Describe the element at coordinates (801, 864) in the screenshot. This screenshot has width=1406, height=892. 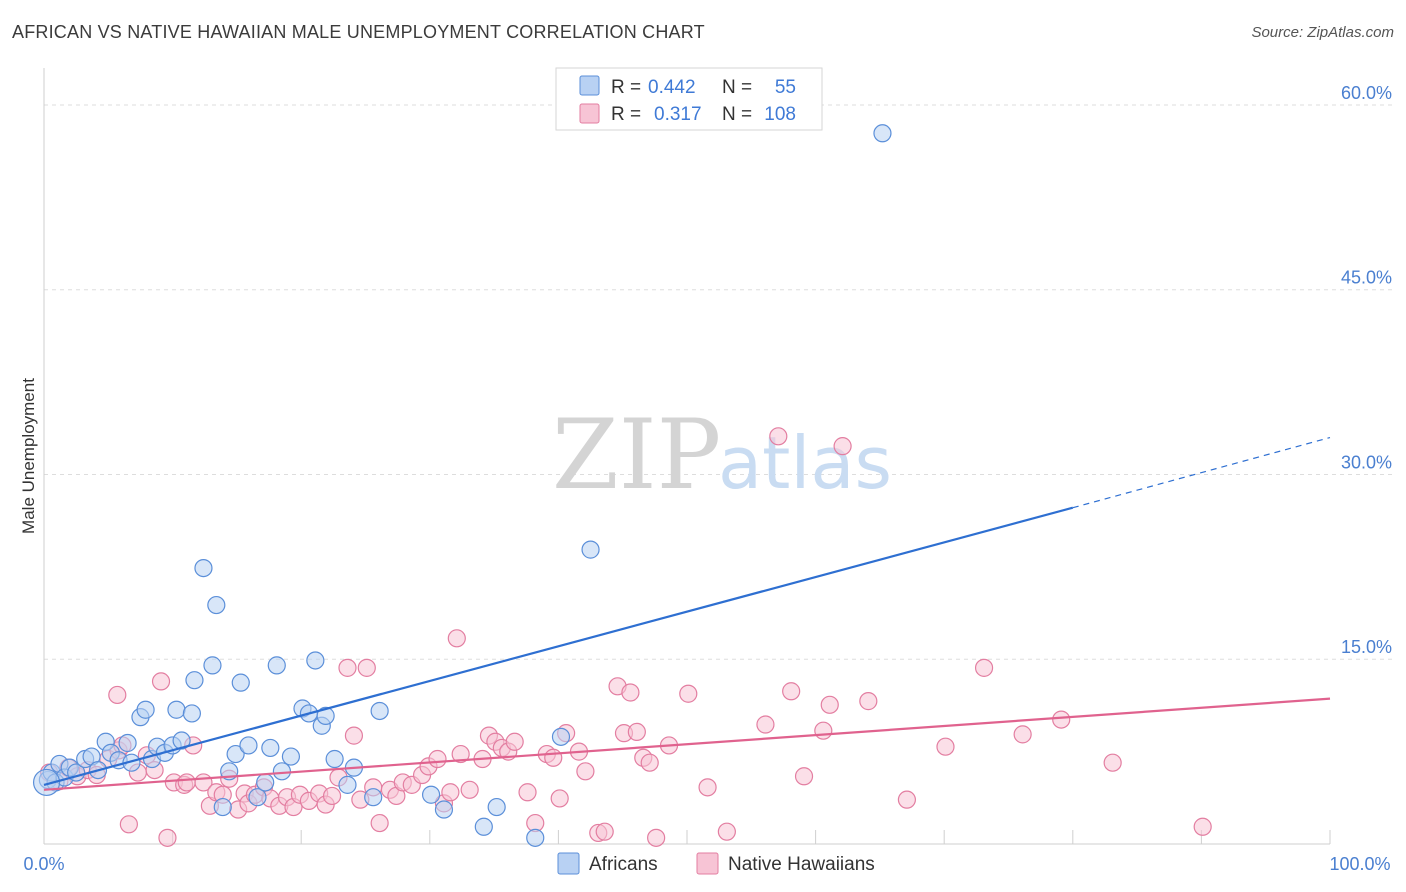
I see `series-legend-label-native-hawaiians: Native Hawaiians` at that location.